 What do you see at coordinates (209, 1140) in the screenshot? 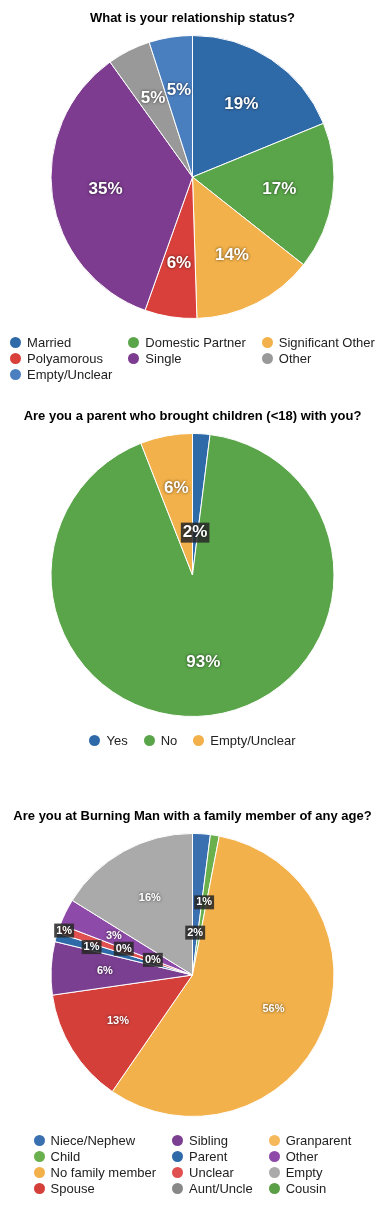
I see `legend-label: Sibling` at bounding box center [209, 1140].